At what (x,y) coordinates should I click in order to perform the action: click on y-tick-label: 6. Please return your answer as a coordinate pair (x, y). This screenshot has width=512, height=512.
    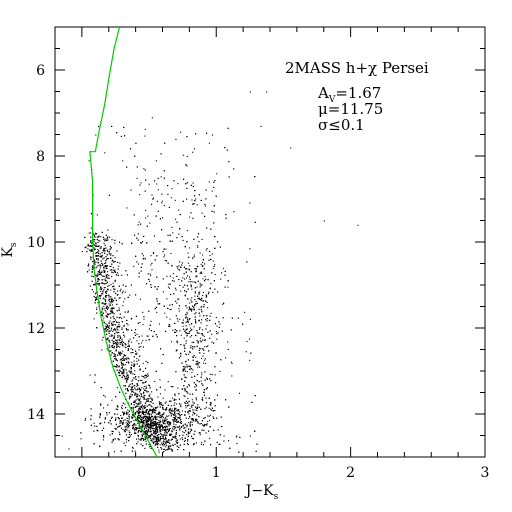
    Looking at the image, I should click on (40, 71).